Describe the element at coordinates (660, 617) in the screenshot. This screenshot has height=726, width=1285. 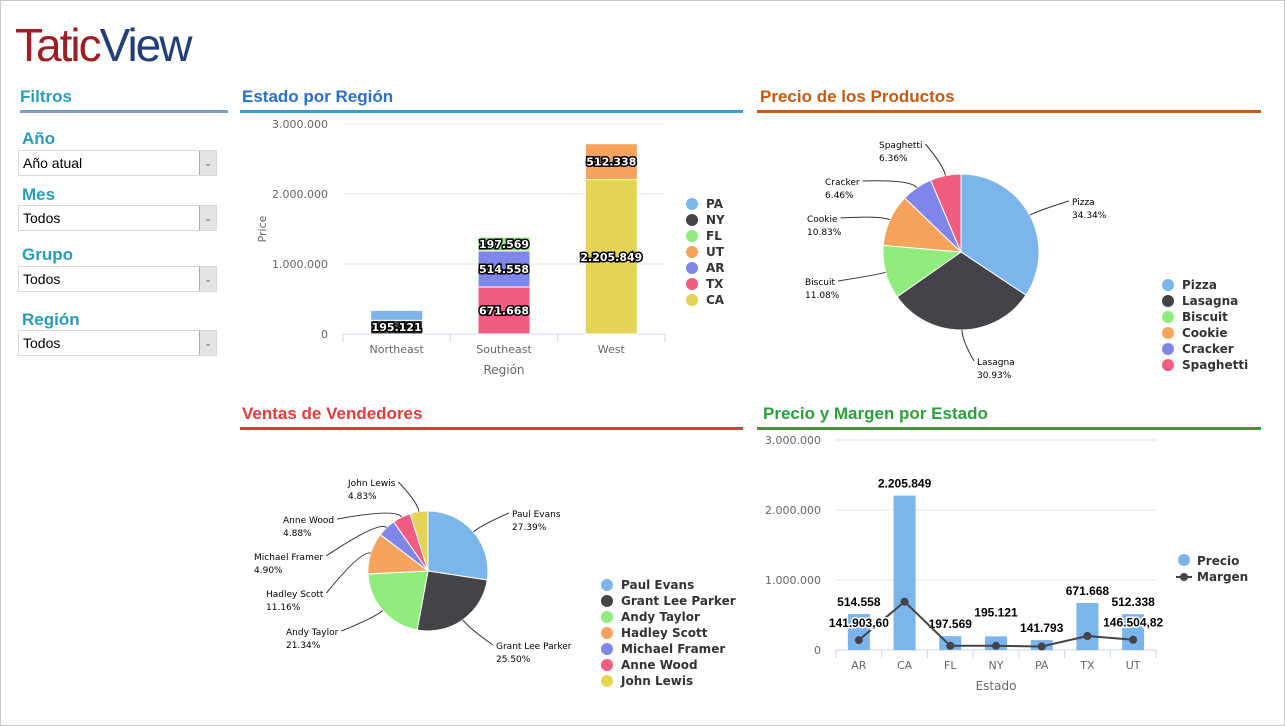
I see `legend-item: Andy Taylor` at that location.